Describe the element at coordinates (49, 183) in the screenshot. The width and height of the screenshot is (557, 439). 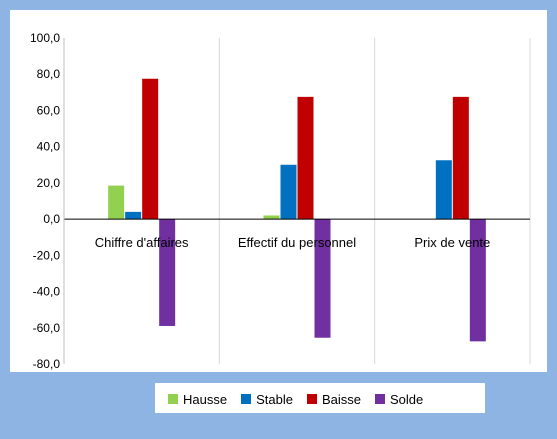
I see `y-tick-label: 20,0` at that location.